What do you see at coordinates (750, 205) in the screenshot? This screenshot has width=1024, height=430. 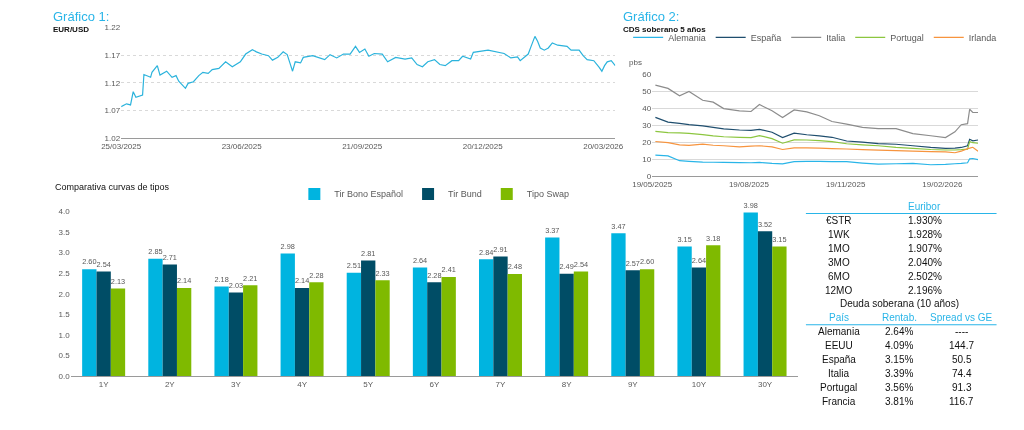 I see `data-label: 3.98` at bounding box center [750, 205].